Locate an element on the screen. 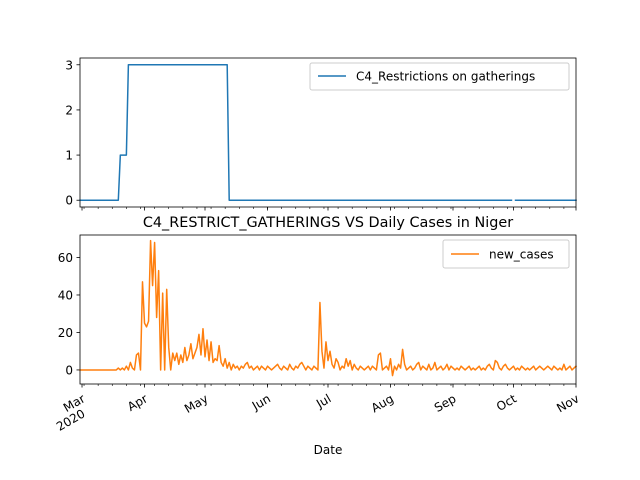 This screenshot has width=640, height=480. restrictions-y-tick-label: 0 is located at coordinates (69, 201).